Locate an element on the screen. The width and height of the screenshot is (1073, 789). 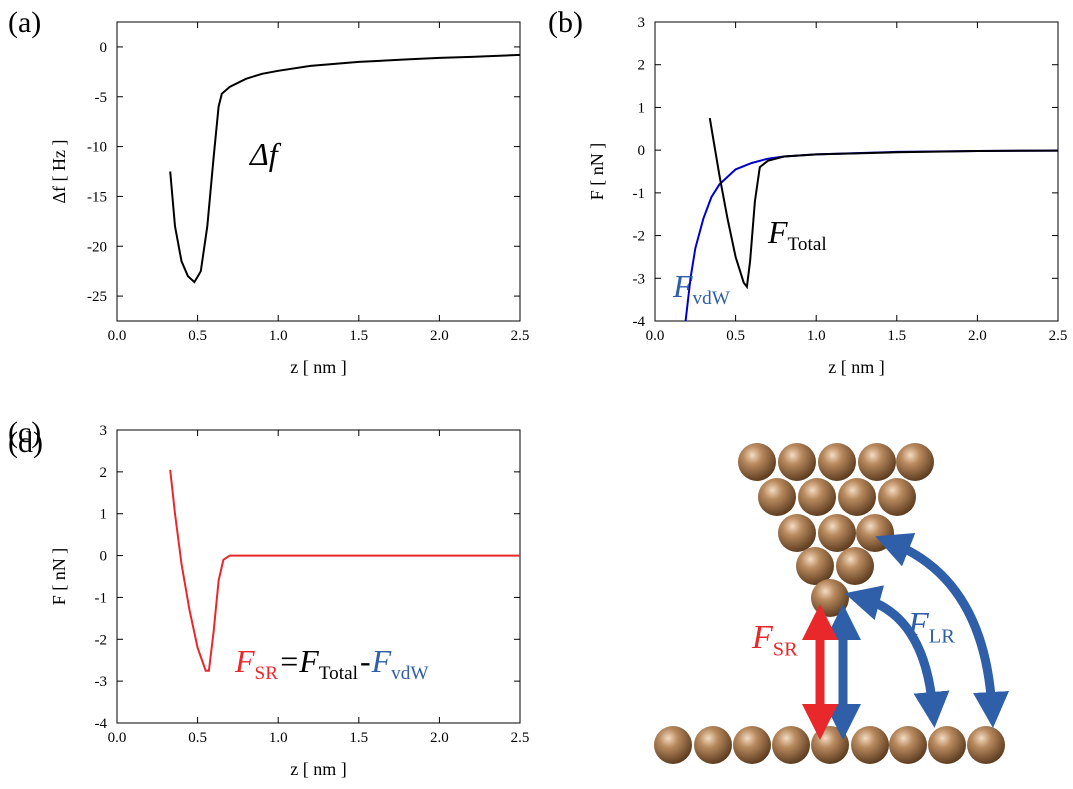
y-tick-label: -10 is located at coordinates (97, 148).